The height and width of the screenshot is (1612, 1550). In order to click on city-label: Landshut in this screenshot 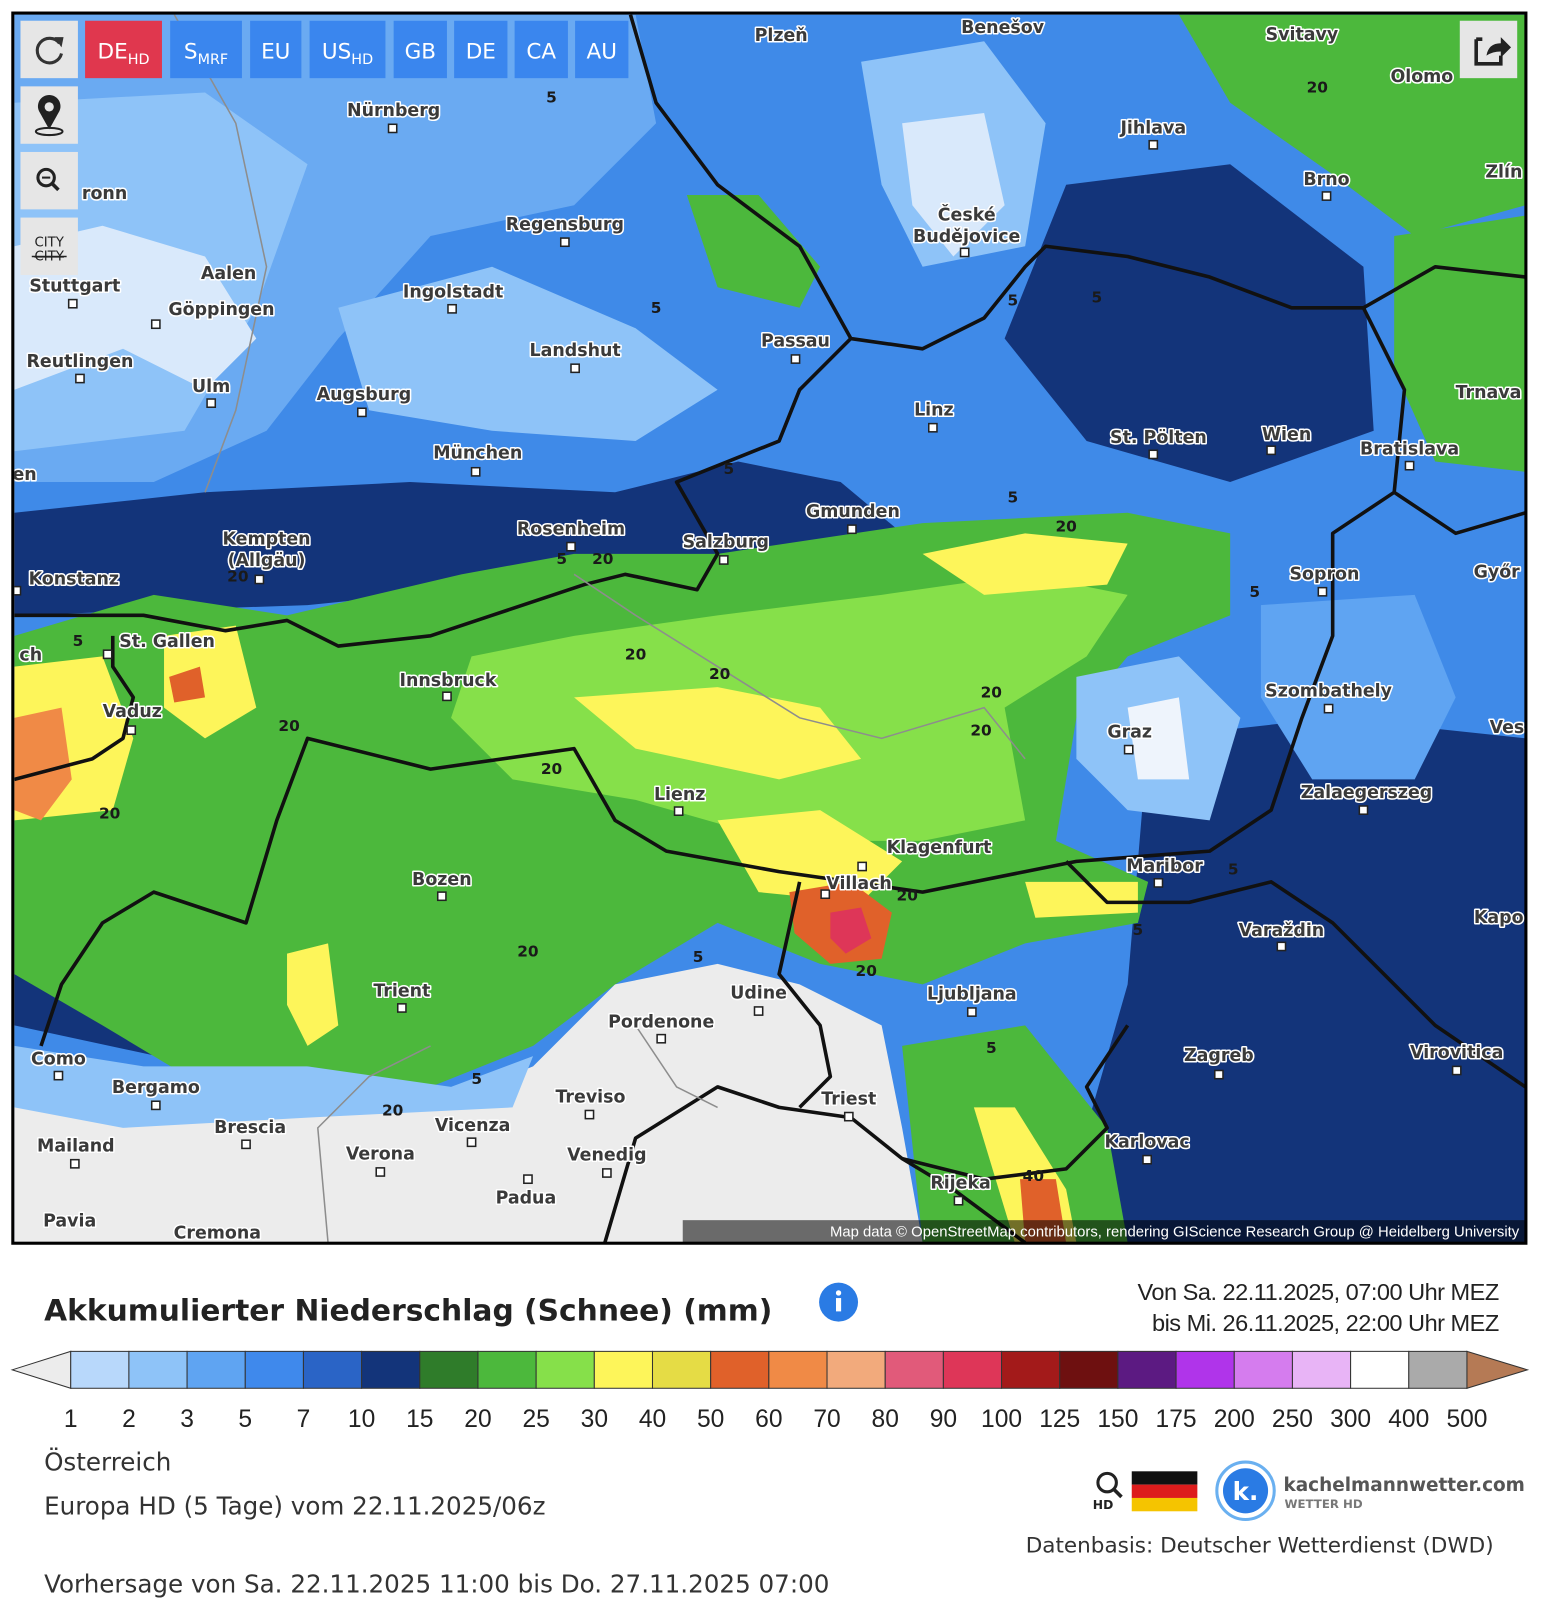, I will do `click(575, 351)`.